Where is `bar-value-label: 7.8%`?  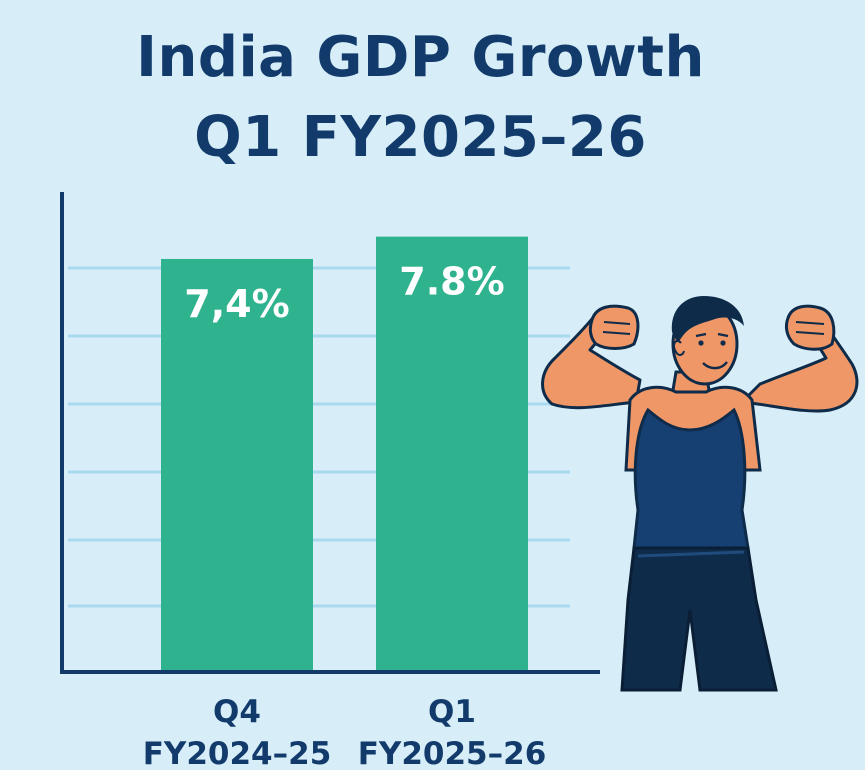 bar-value-label: 7.8% is located at coordinates (451, 282).